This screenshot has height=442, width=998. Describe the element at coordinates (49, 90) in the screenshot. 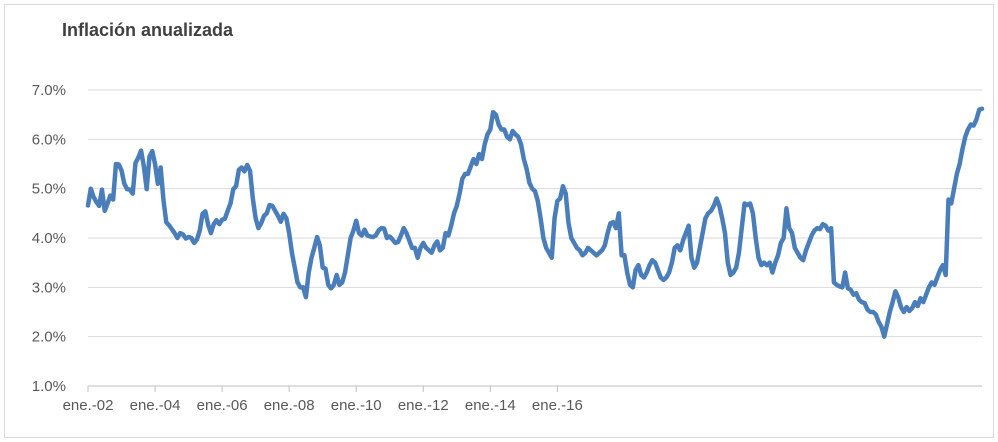

I see `y-tick-label: 7.0%` at that location.